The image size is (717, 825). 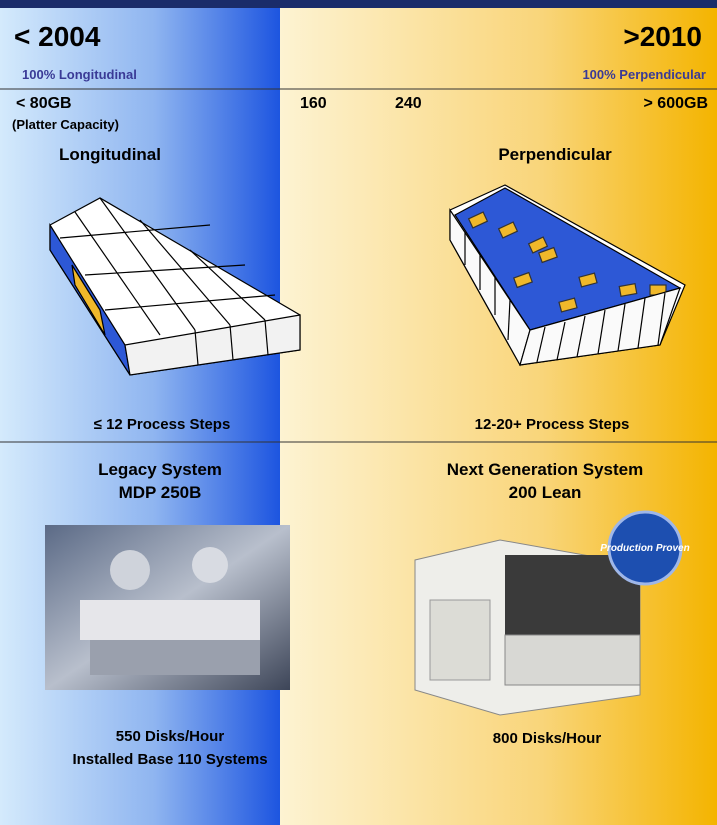 I want to click on right-rate: 800 Disks/Hour, so click(x=547, y=738).